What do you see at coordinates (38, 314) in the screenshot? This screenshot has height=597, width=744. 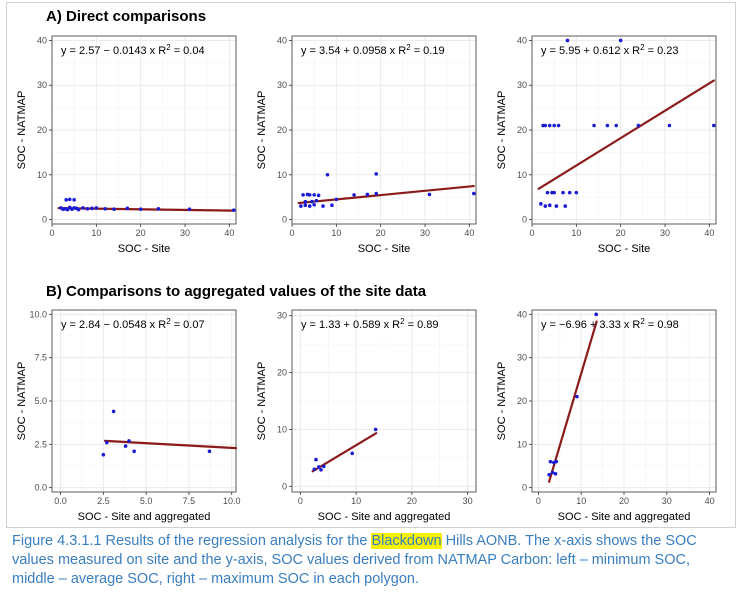 I see `y-tick-label: 10.0` at bounding box center [38, 314].